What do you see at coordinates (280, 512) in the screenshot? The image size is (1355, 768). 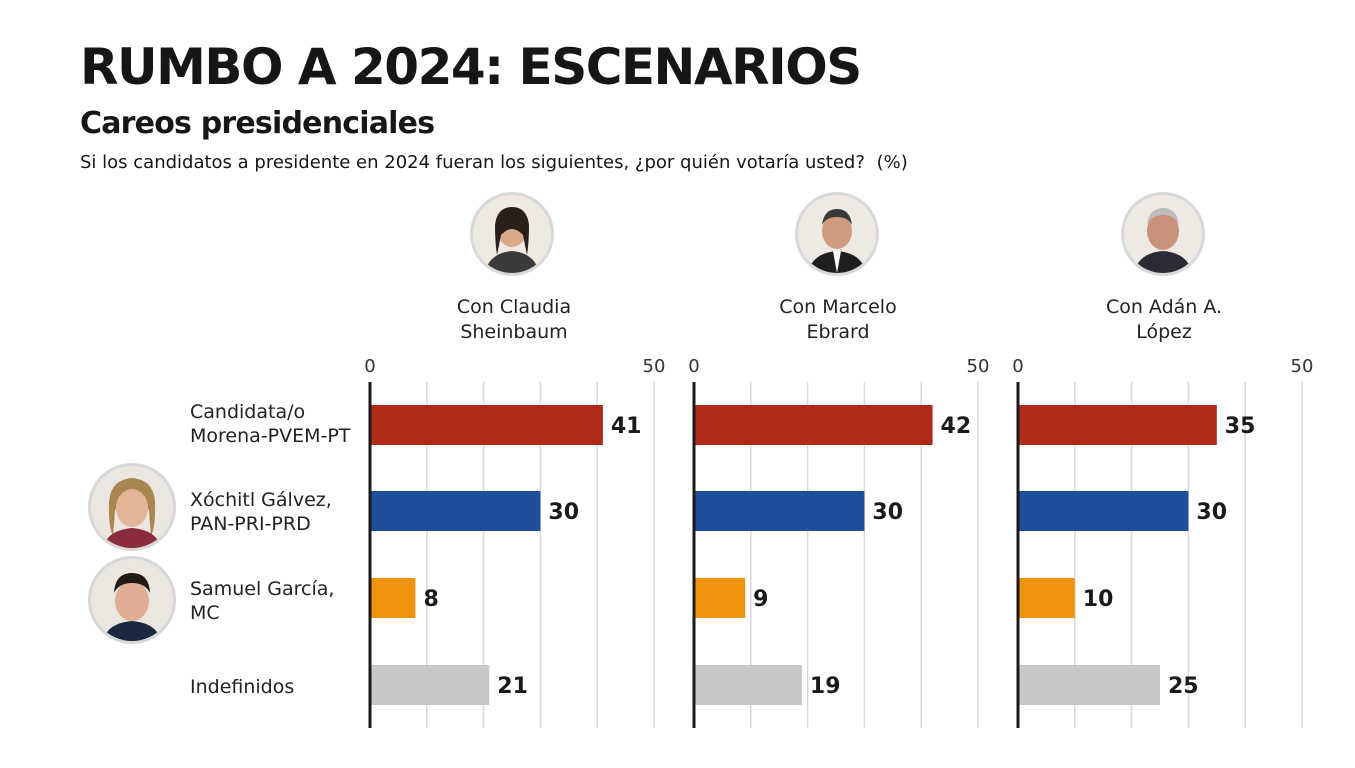 I see `row-label-galvez: Xóchitl Gálvez, PAN-PRI-PRD` at bounding box center [280, 512].